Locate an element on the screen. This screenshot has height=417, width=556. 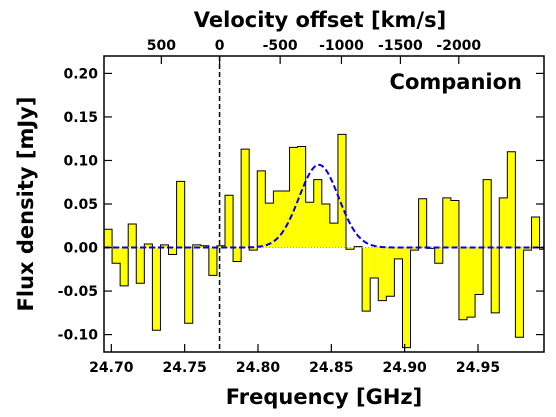
y-tick-label: -0.10 is located at coordinates (78, 336).